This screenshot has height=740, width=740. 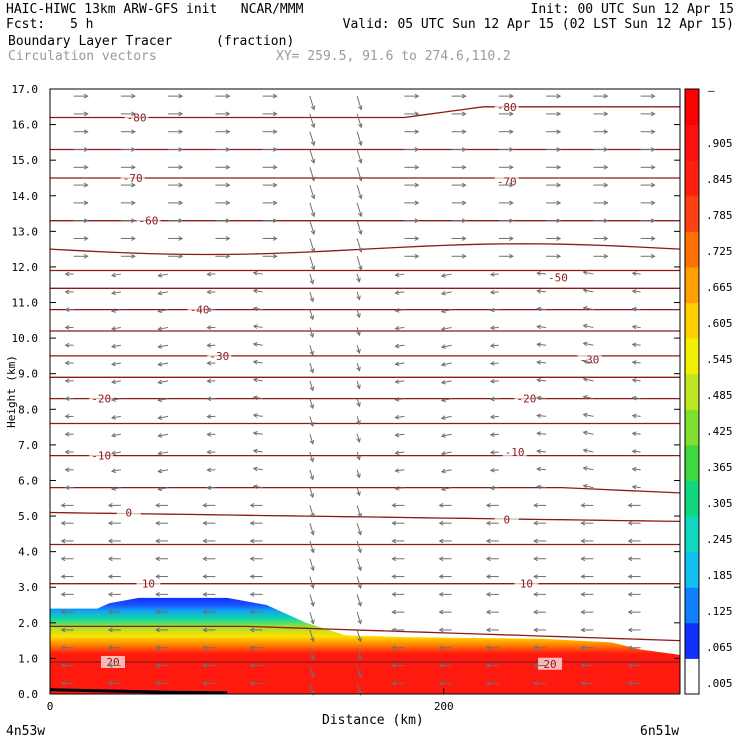 I want to click on fcst-value: 5 h, so click(x=82, y=24).